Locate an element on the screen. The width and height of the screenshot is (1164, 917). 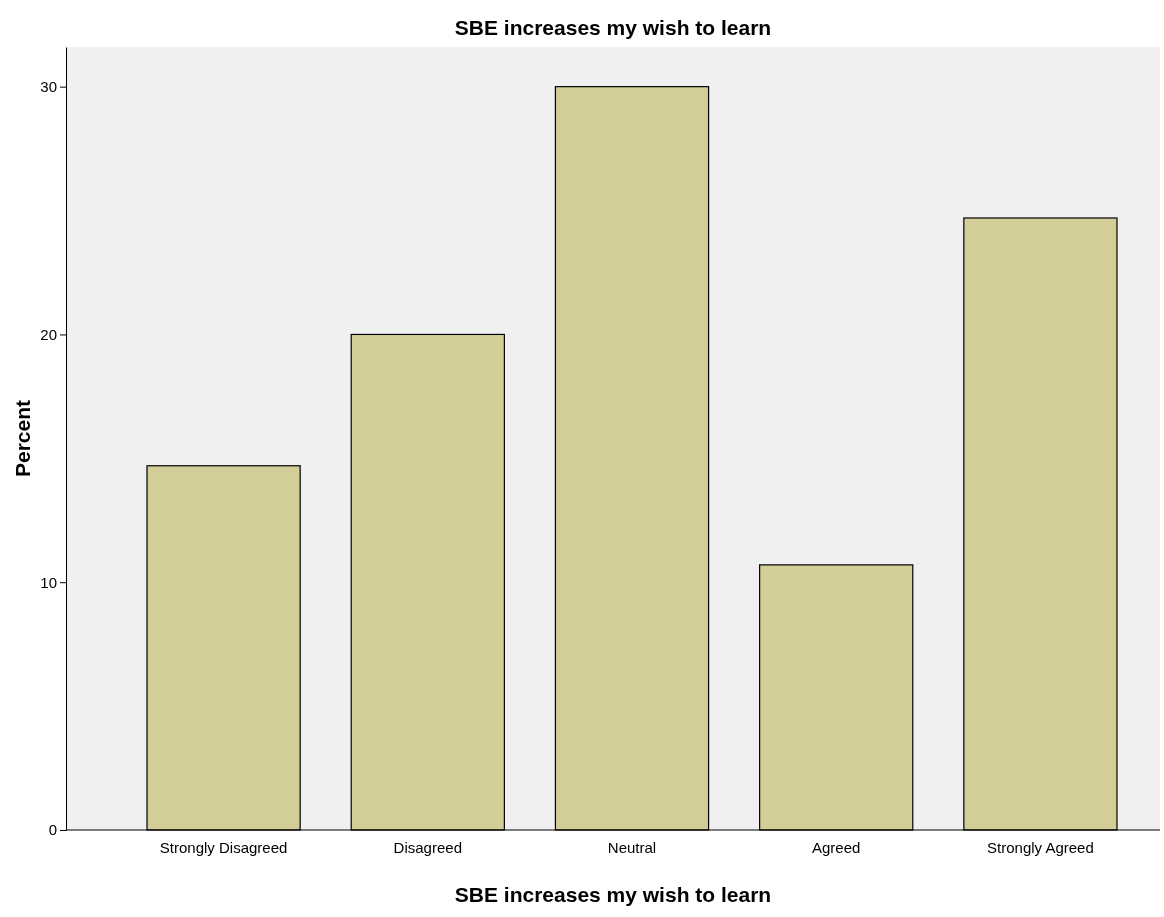
y-tick-label: 20 is located at coordinates (48, 334).